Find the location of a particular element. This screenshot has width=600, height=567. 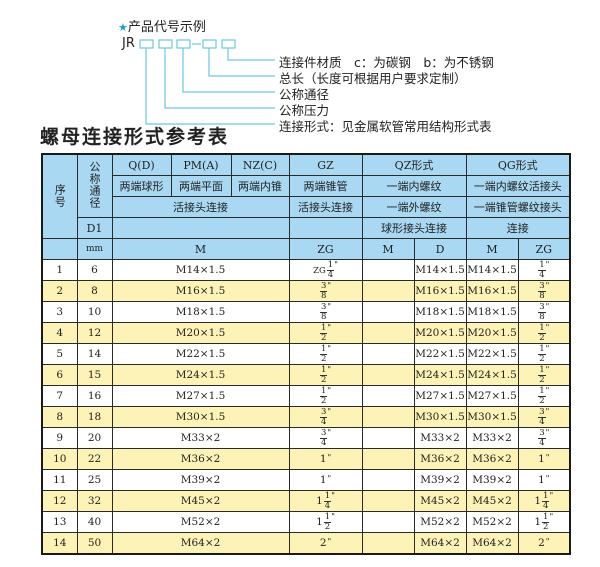

star-icon: ★ is located at coordinates (123, 27).